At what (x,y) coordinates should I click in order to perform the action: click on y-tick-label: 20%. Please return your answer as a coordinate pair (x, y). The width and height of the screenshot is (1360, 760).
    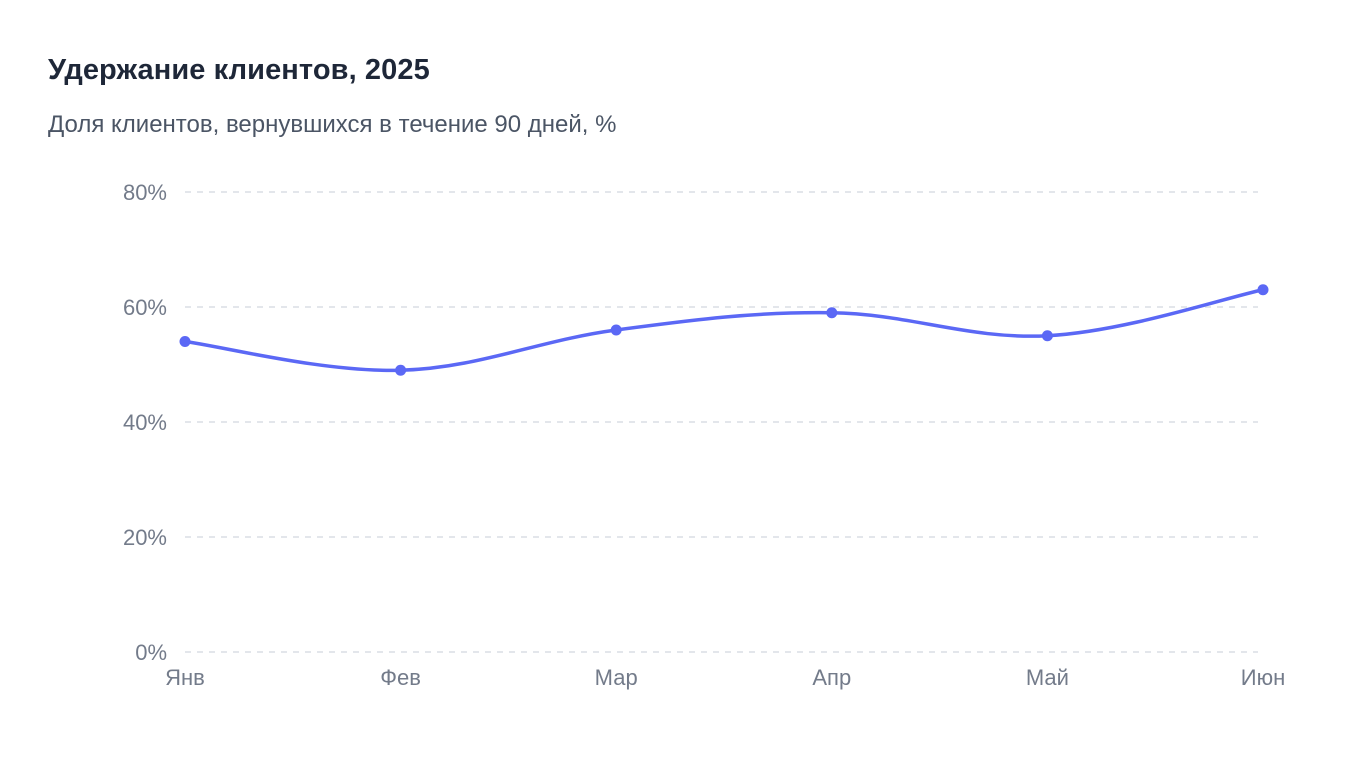
    Looking at the image, I should click on (145, 537).